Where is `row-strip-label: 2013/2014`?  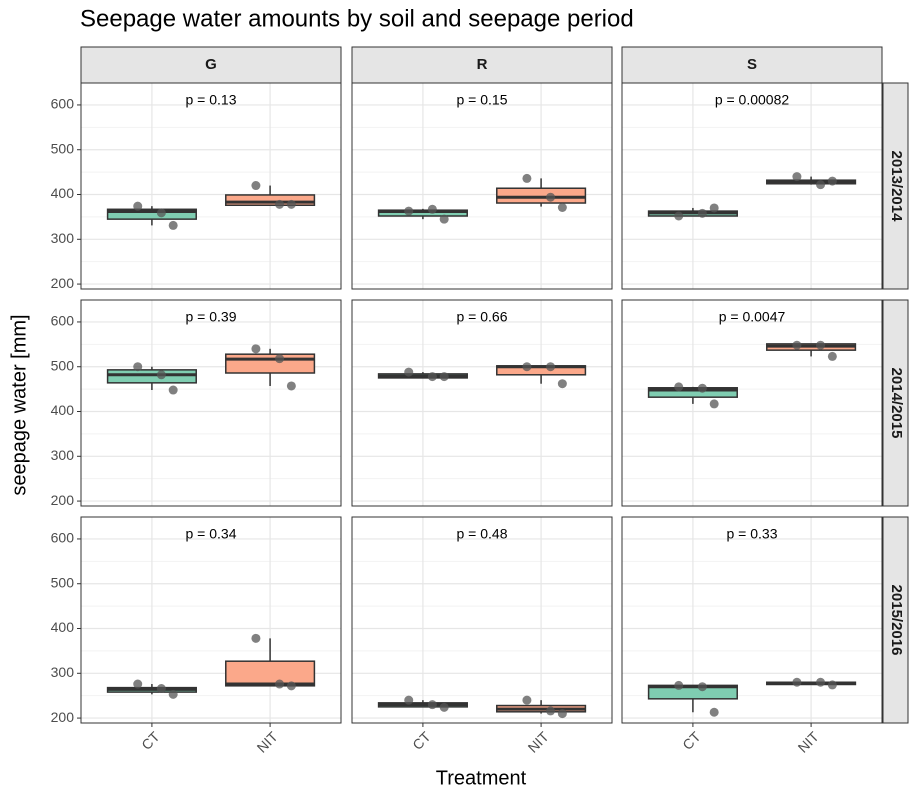
row-strip-label: 2013/2014 is located at coordinates (896, 187).